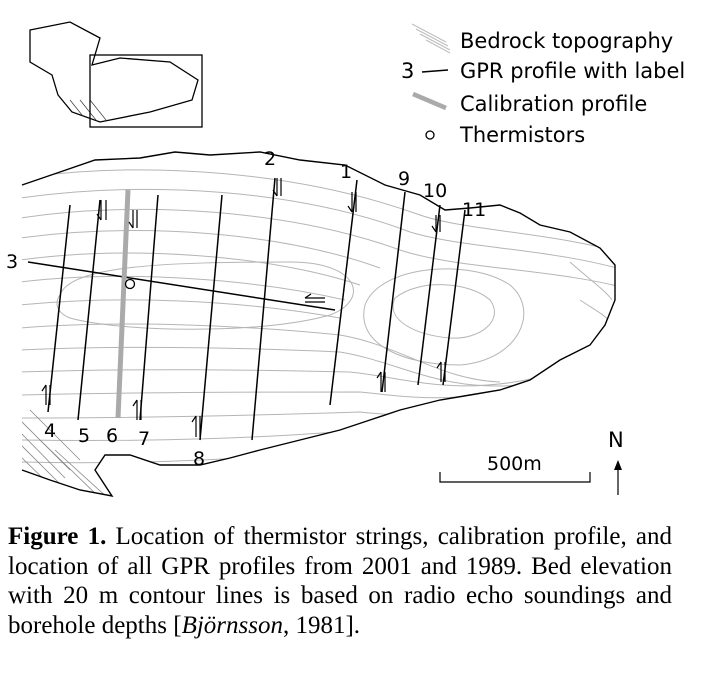  I want to click on north-label: N, so click(616, 440).